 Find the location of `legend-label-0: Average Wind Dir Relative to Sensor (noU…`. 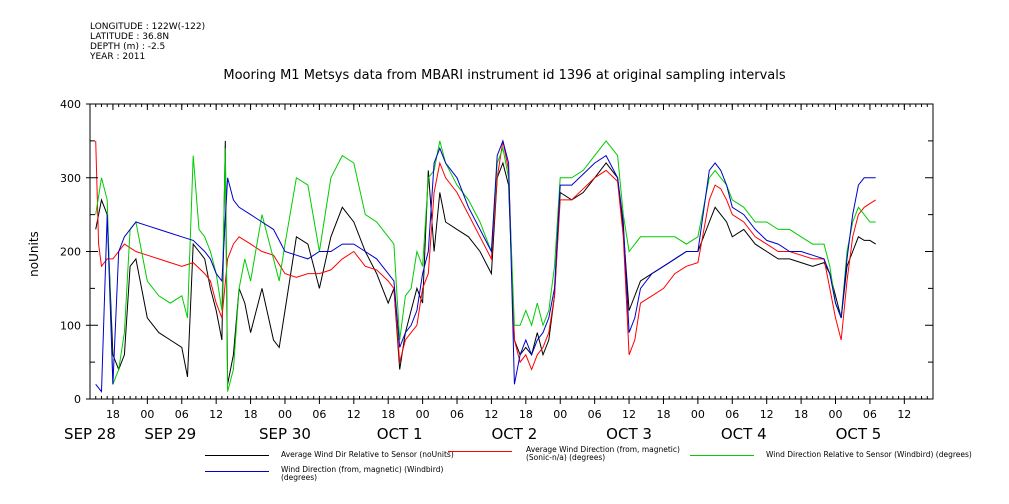

legend-label-0: Average Wind Dir Relative to Sensor (noU… is located at coordinates (367, 454).